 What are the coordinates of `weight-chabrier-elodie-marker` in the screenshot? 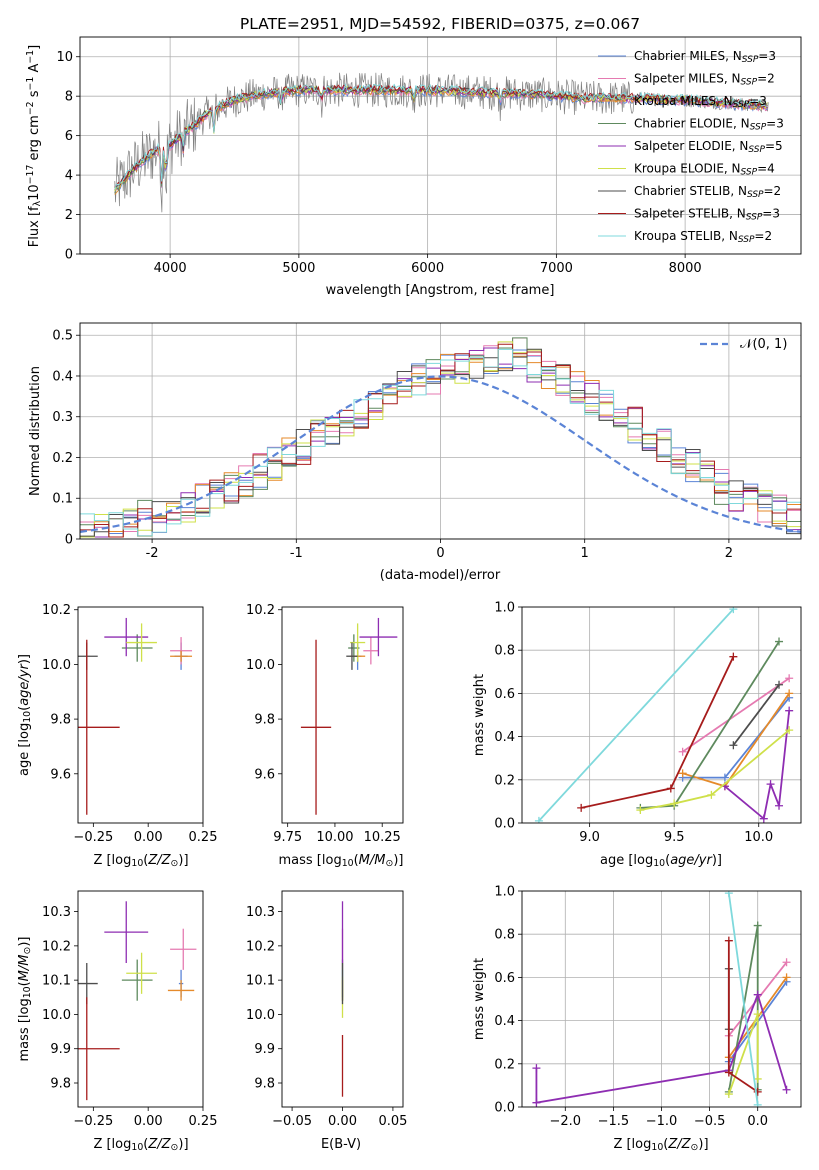 It's located at (757, 925).